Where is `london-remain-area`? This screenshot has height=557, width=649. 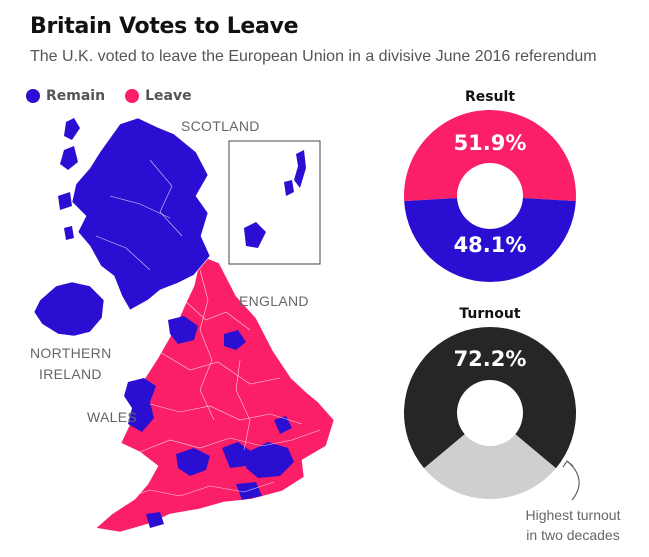 london-remain-area is located at coordinates (270, 460).